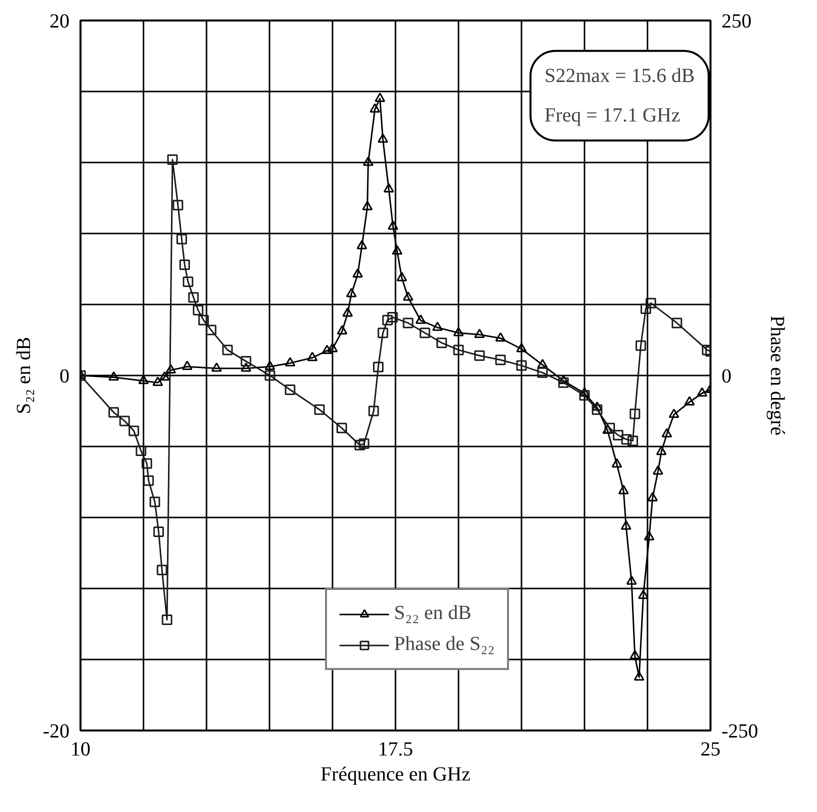  What do you see at coordinates (710, 749) in the screenshot?
I see `x-tick-label: 25` at bounding box center [710, 749].